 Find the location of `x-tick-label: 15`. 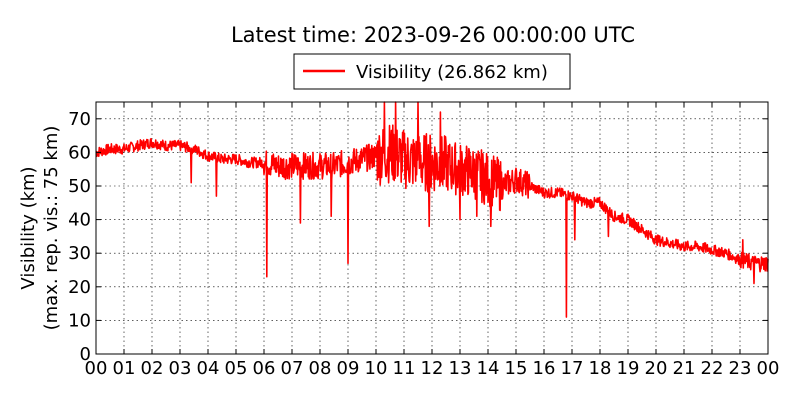

x-tick-label: 15 is located at coordinates (516, 368).